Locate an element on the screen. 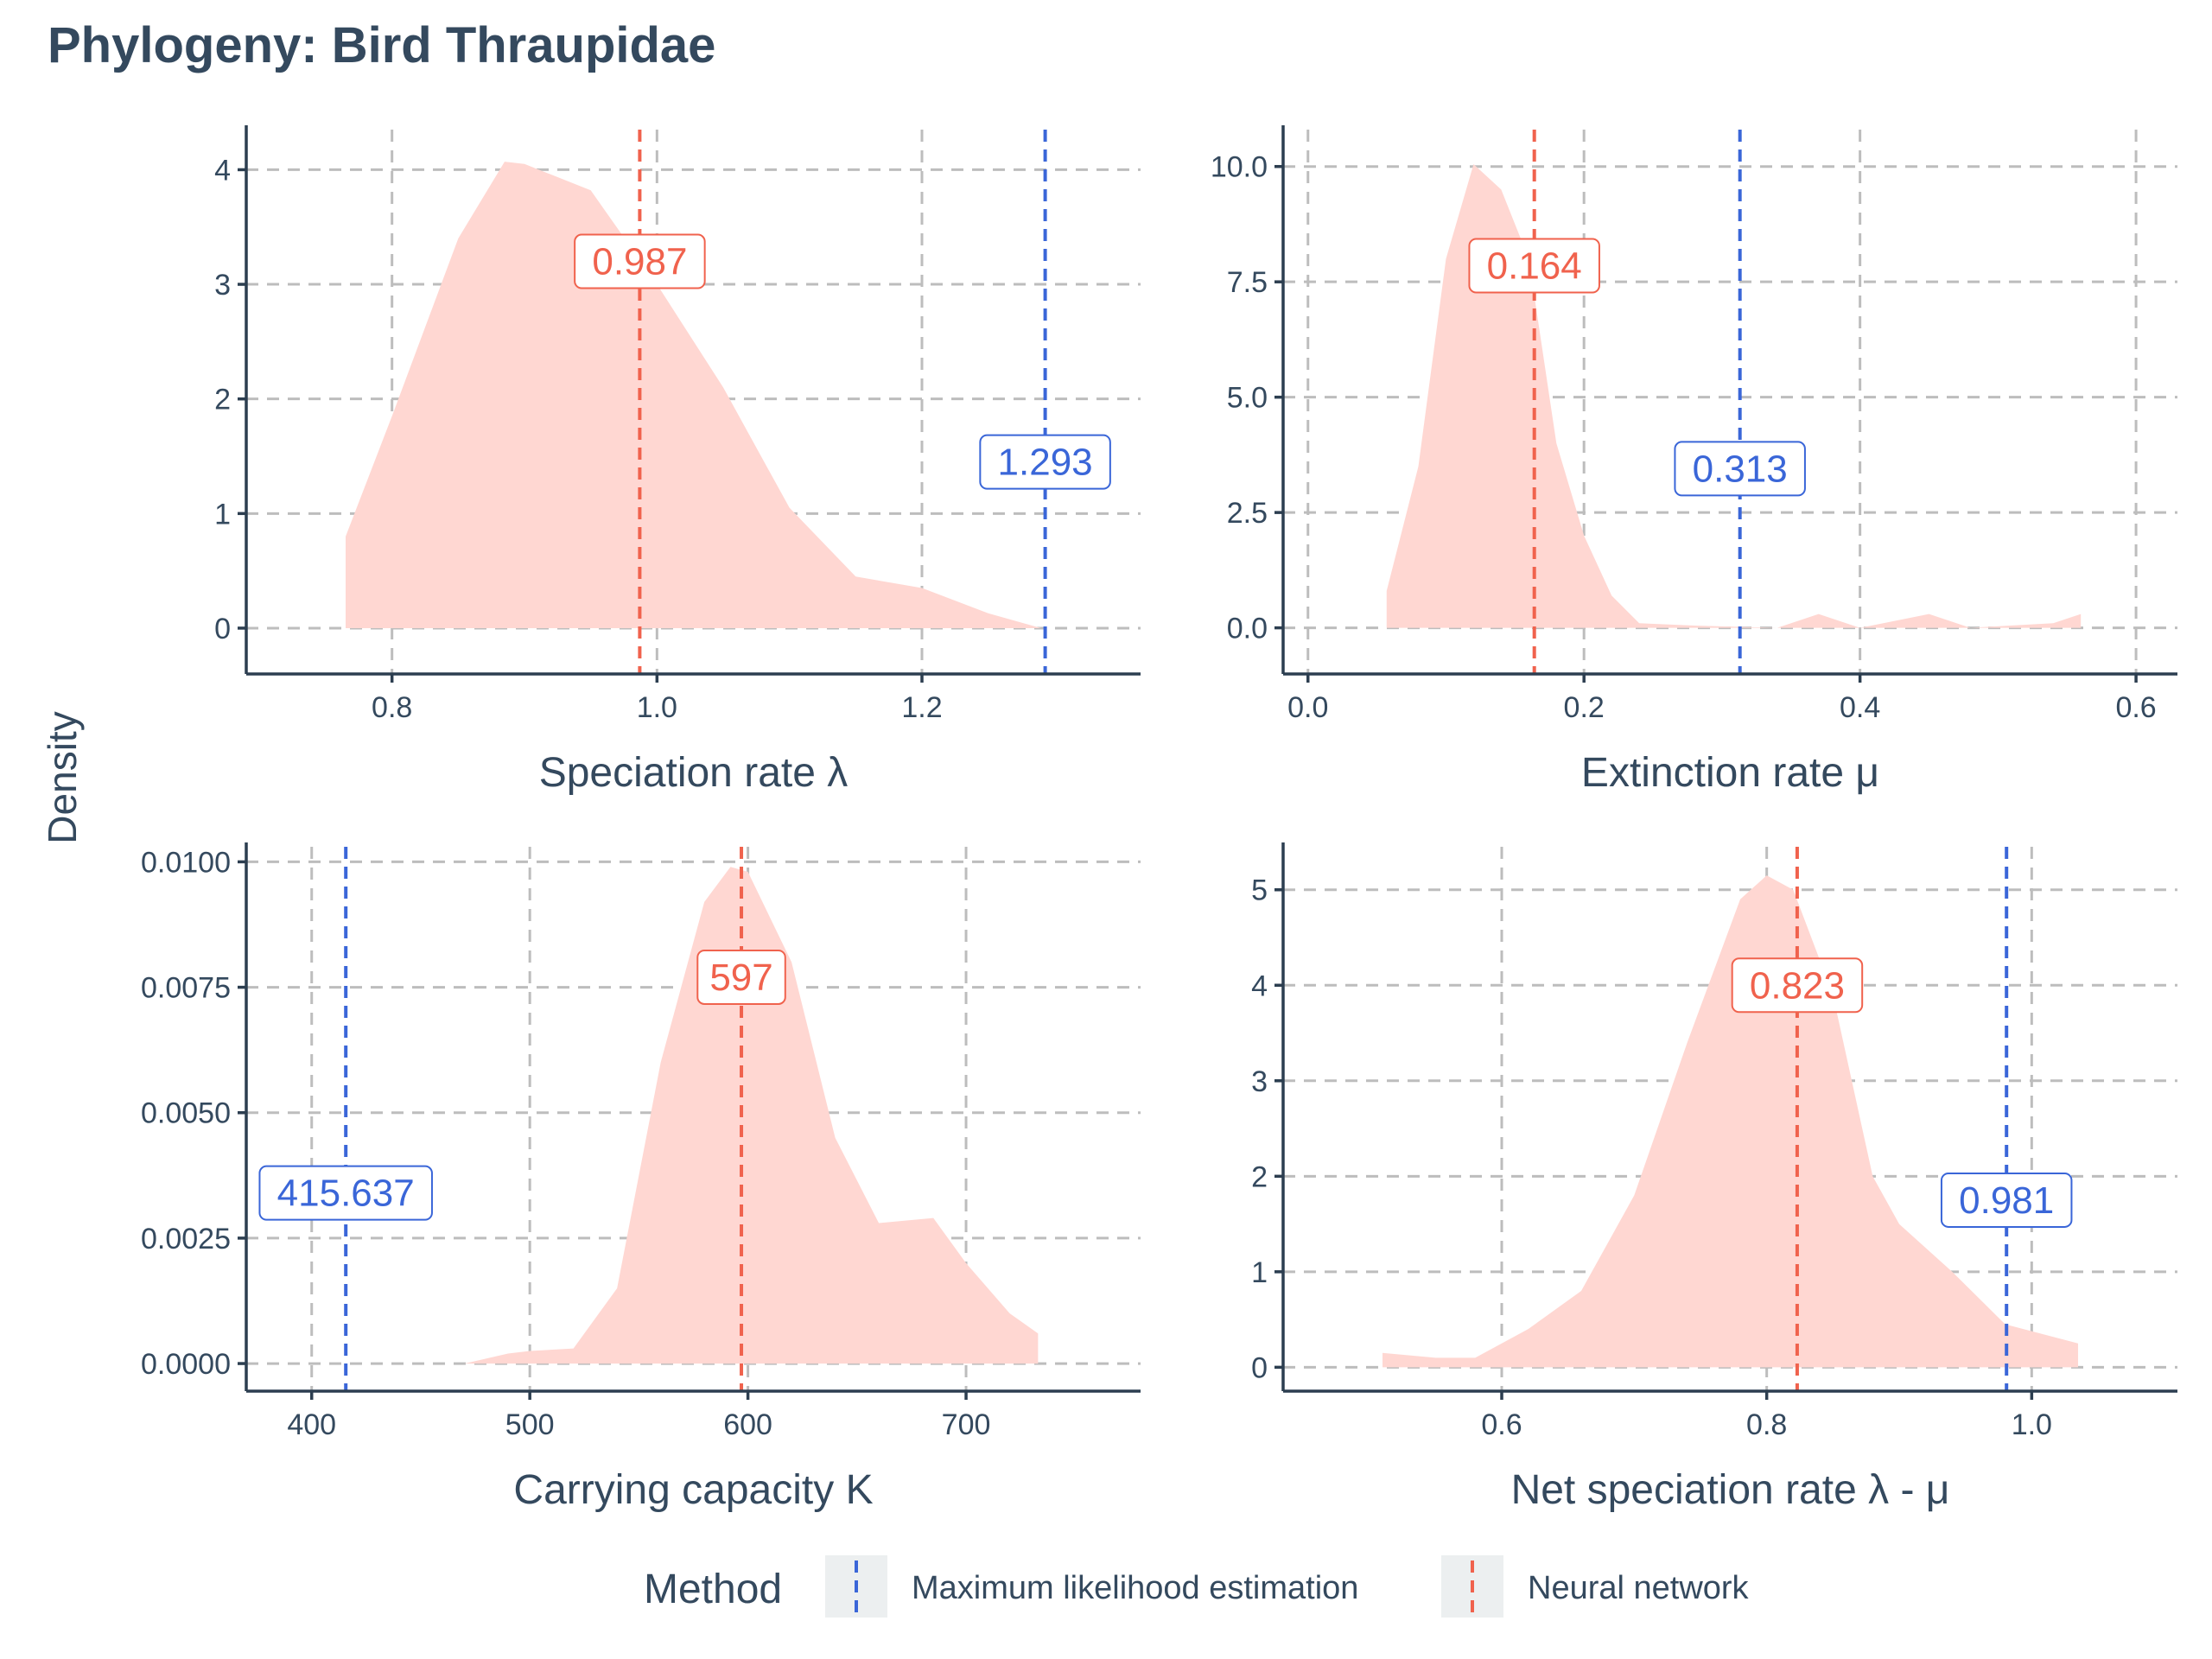 The image size is (2212, 1659). extinction-ytick-label-3: 7.5 is located at coordinates (1247, 282).